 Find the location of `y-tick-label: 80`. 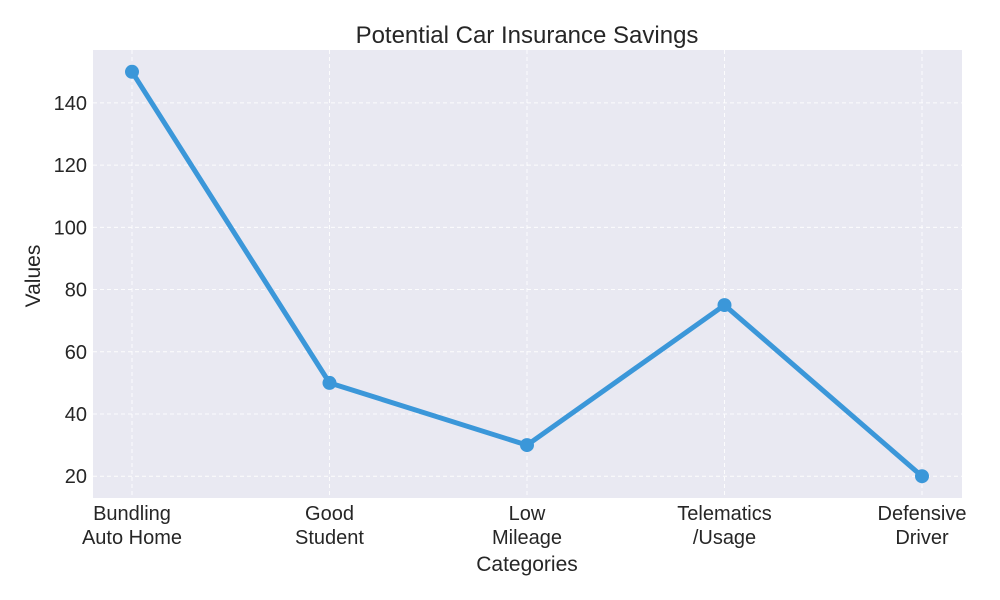

y-tick-label: 80 is located at coordinates (76, 291).